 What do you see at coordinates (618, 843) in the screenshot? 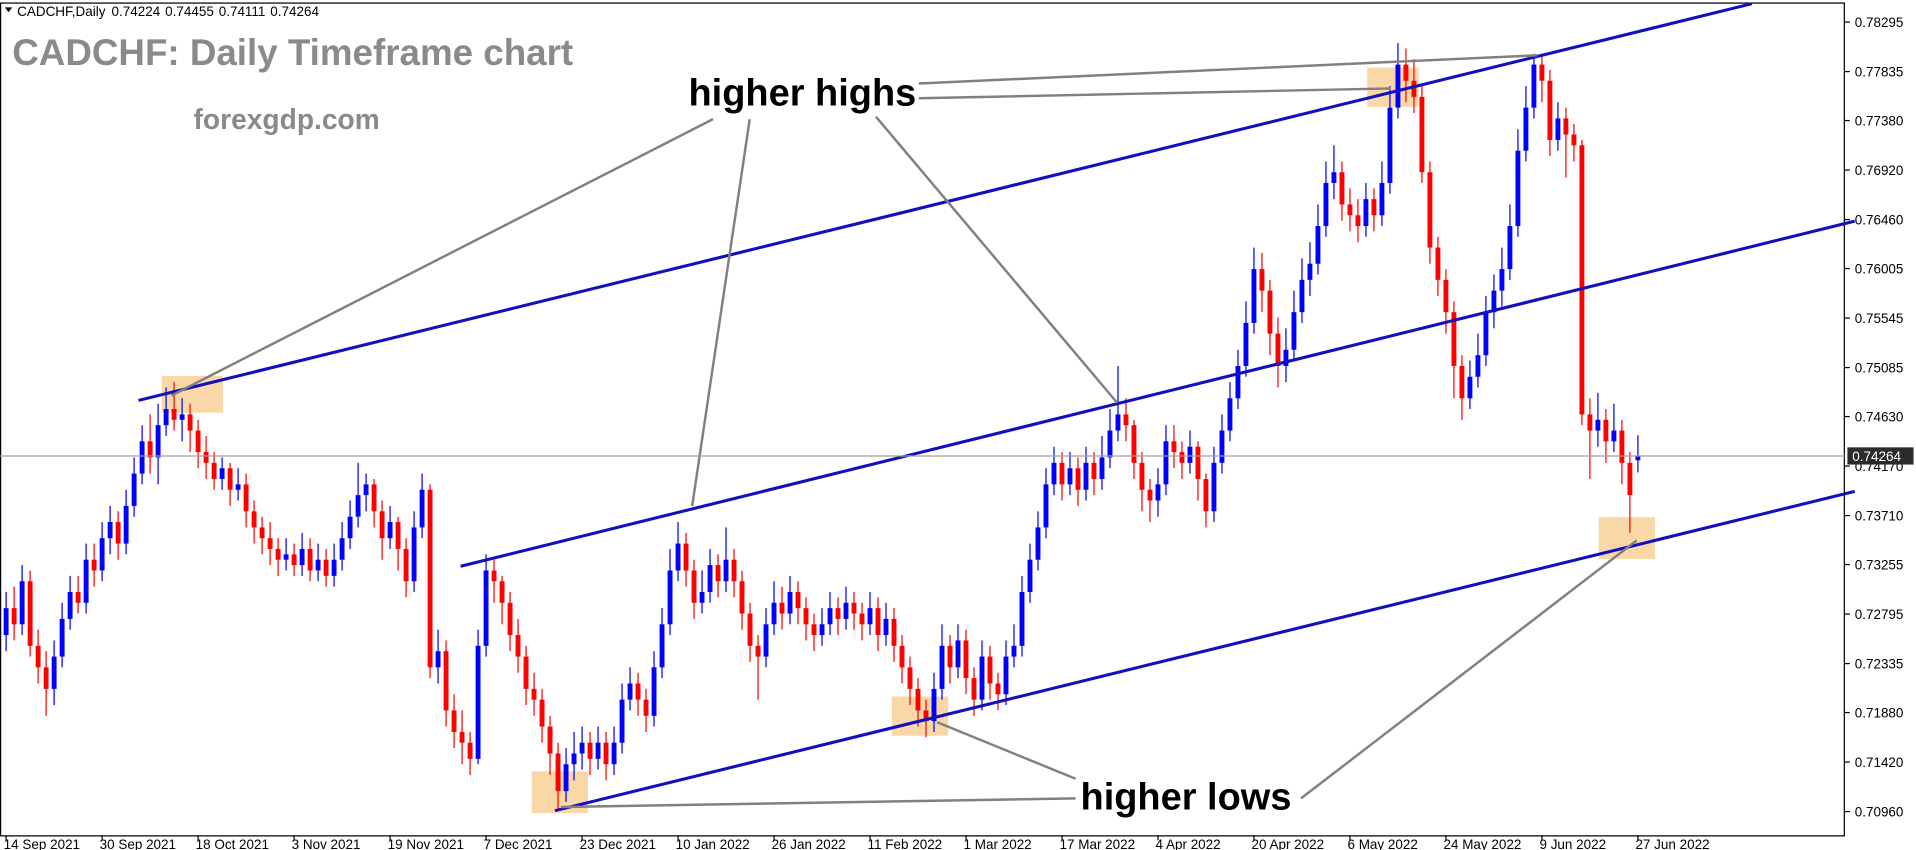
I see `x-tick-label: 23 Dec 2021` at bounding box center [618, 843].